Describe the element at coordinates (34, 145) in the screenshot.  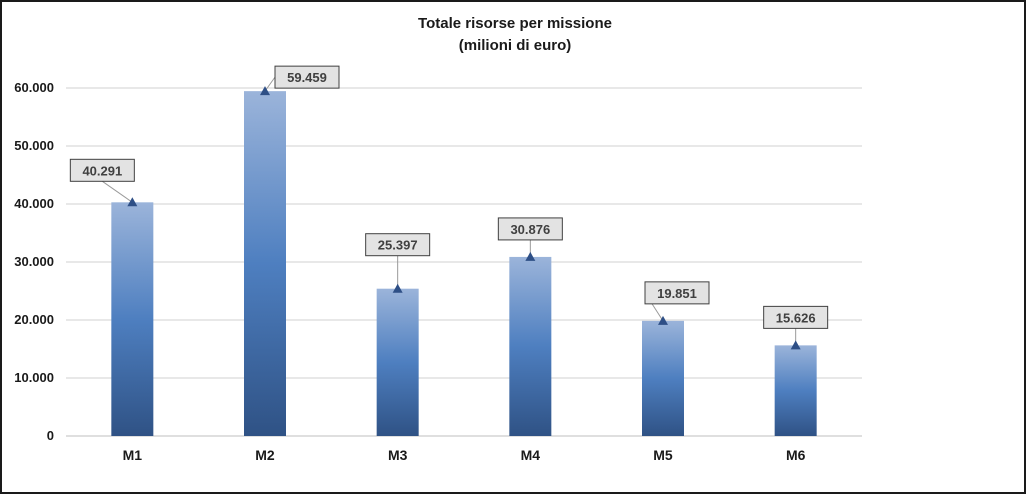
I see `y-tick-label: 50.000` at that location.